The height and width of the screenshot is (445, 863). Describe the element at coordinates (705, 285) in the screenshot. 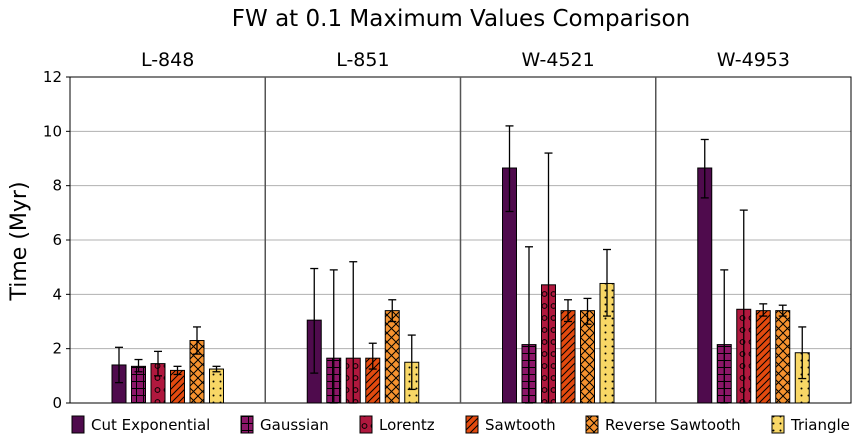

I see `bar` at that location.